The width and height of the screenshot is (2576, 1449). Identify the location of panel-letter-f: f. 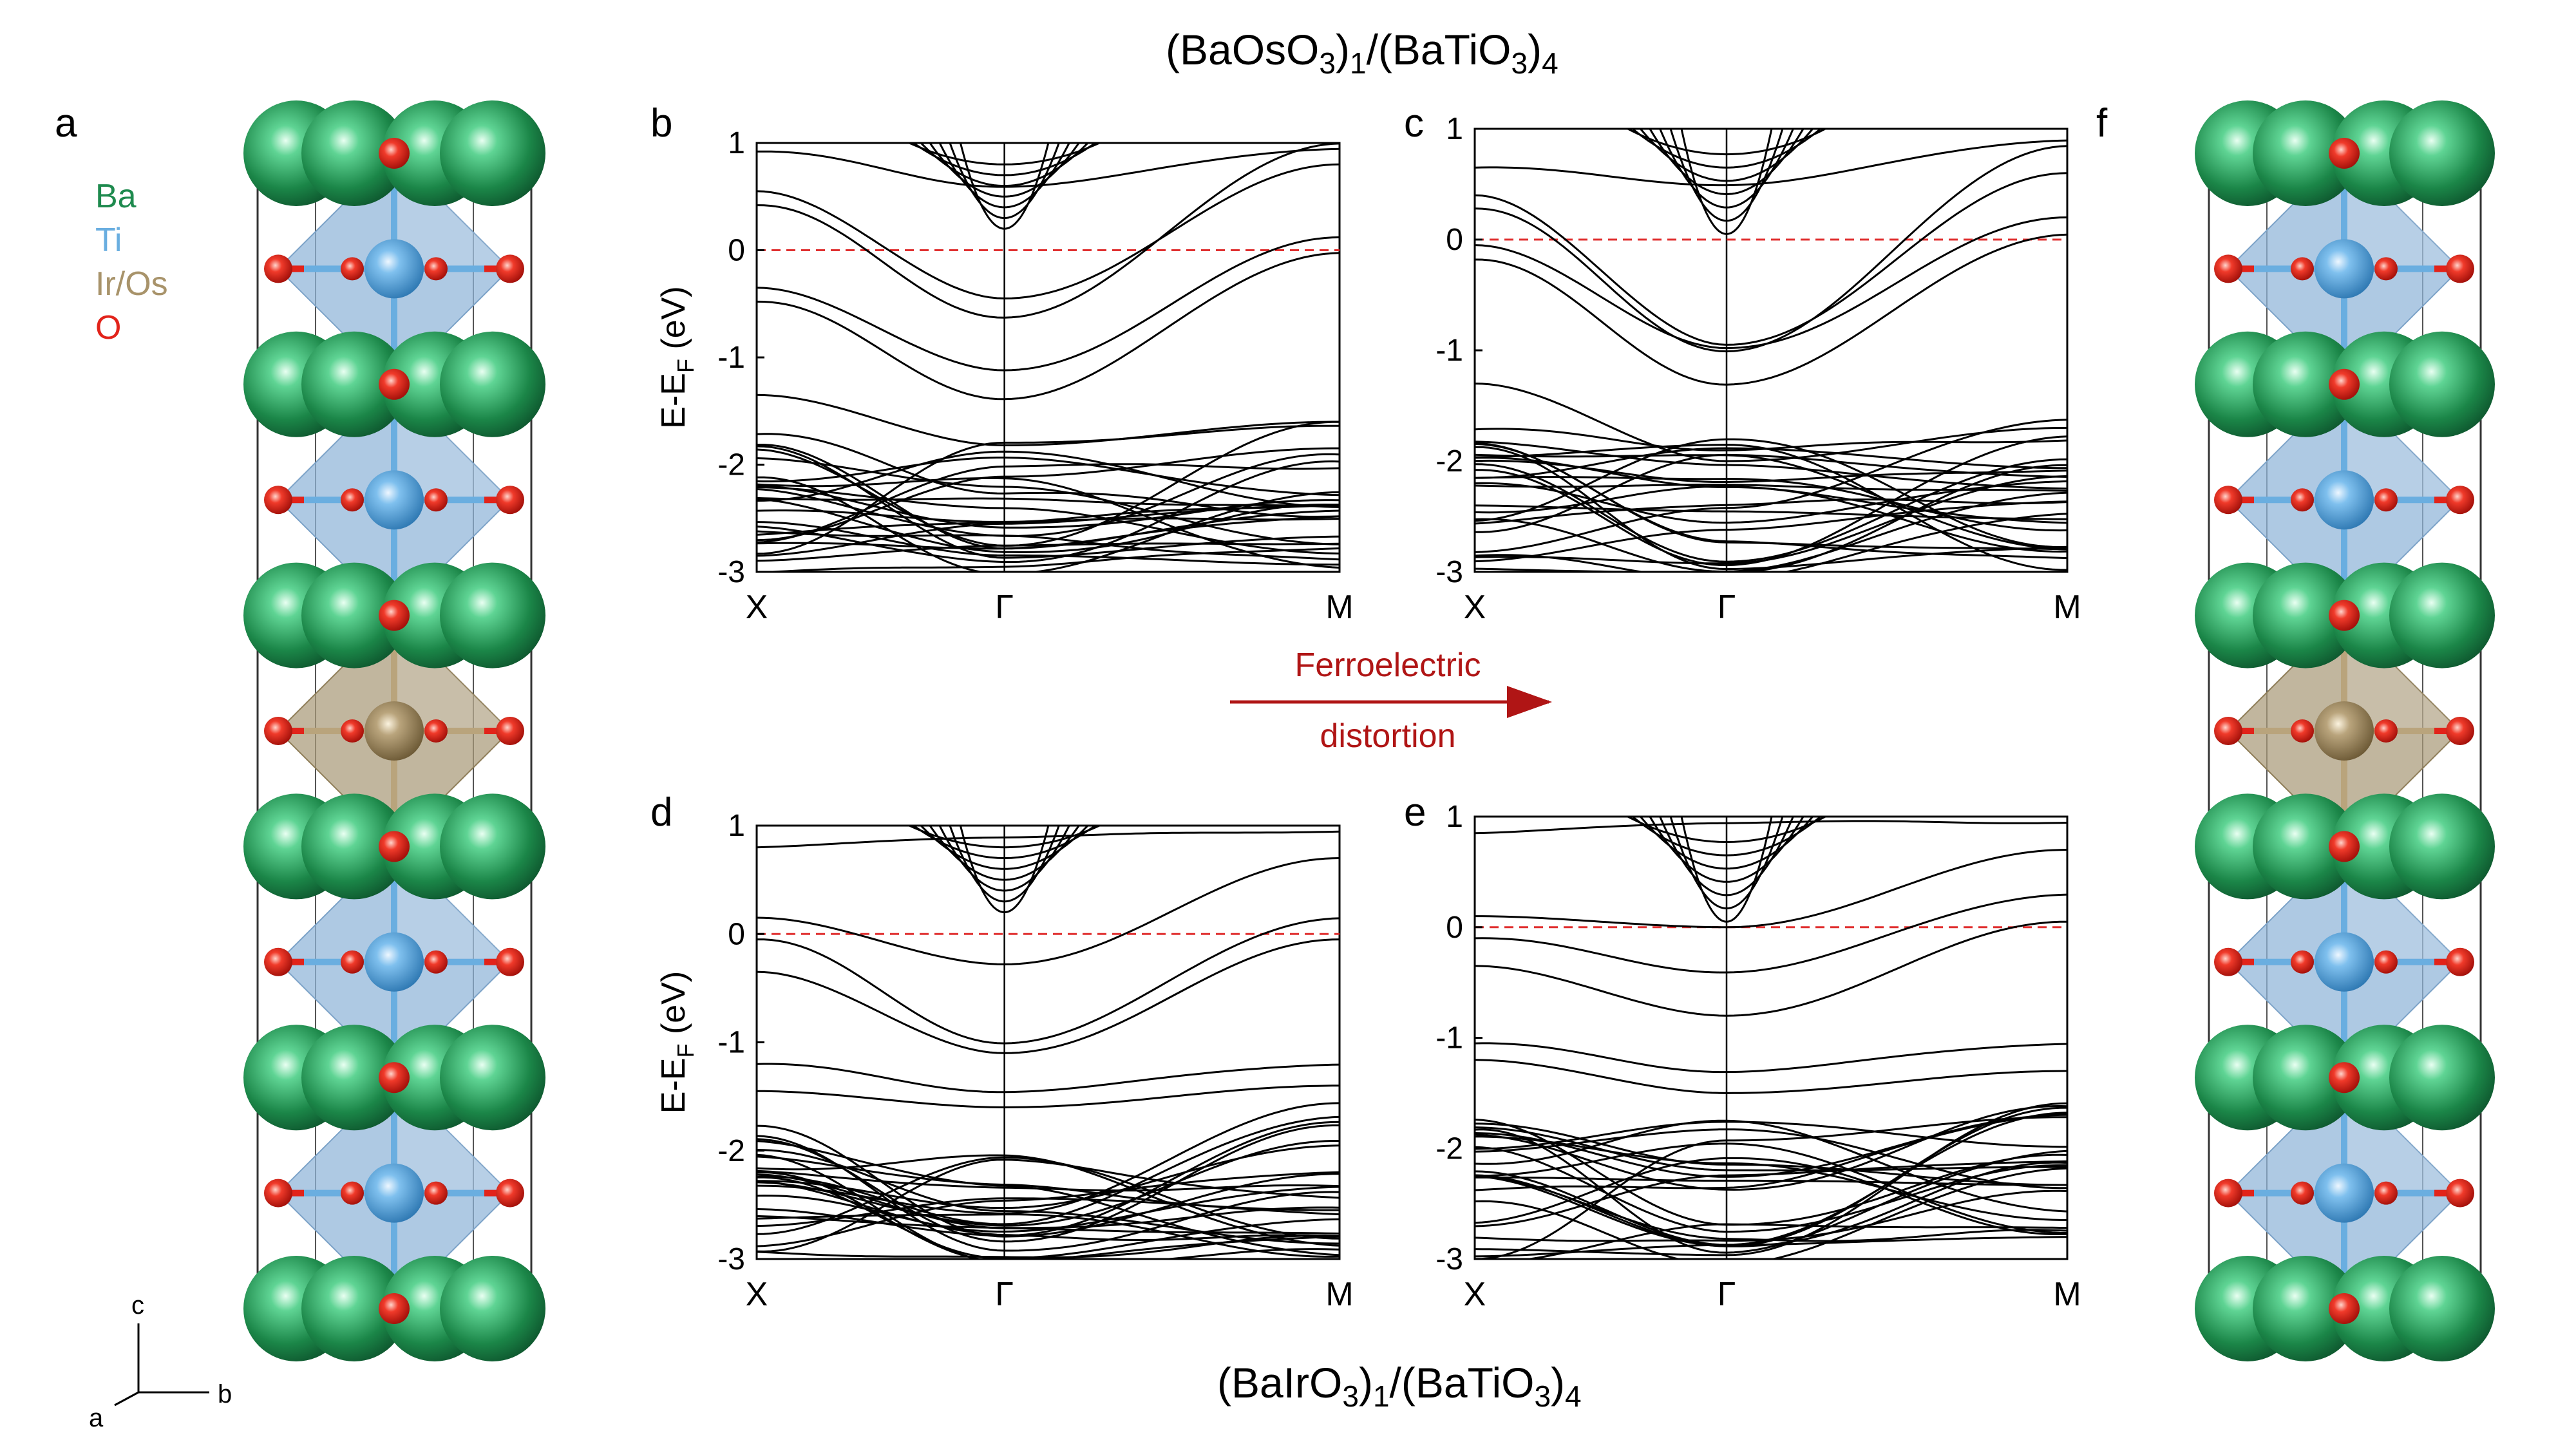
(2102, 124).